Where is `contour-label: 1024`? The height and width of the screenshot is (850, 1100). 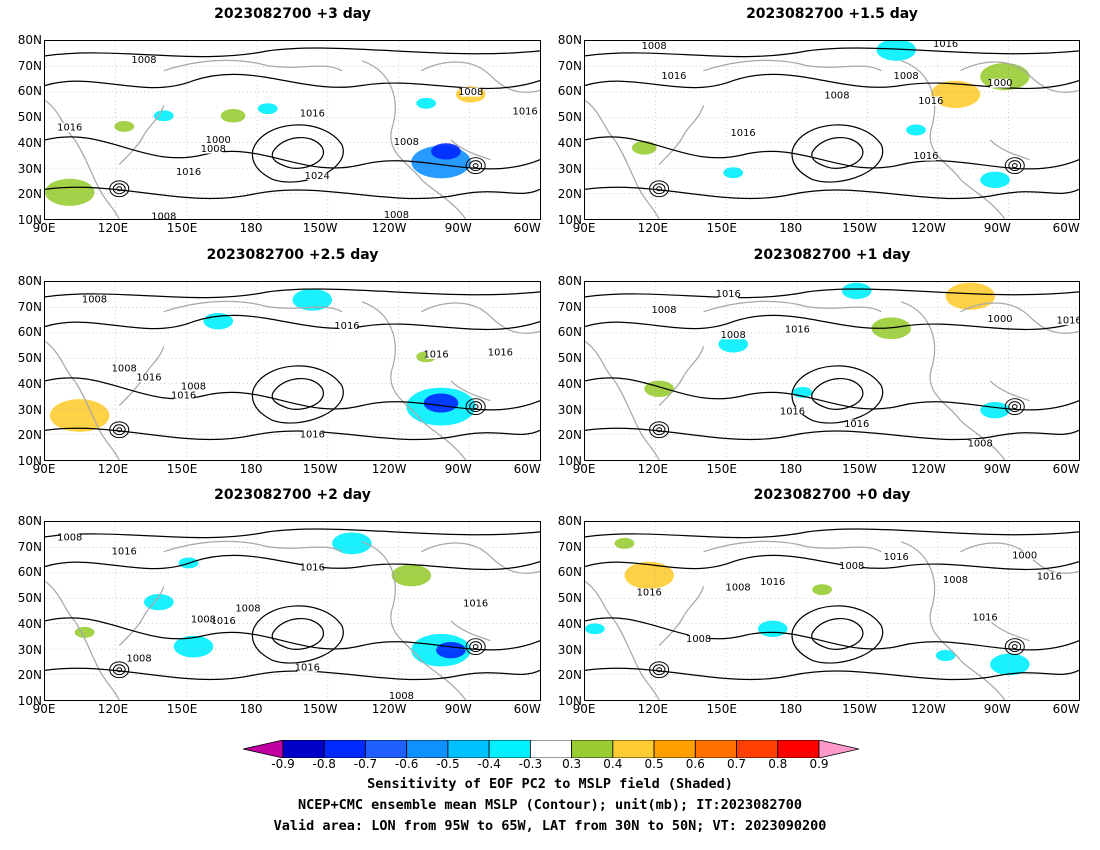 contour-label: 1024 is located at coordinates (317, 176).